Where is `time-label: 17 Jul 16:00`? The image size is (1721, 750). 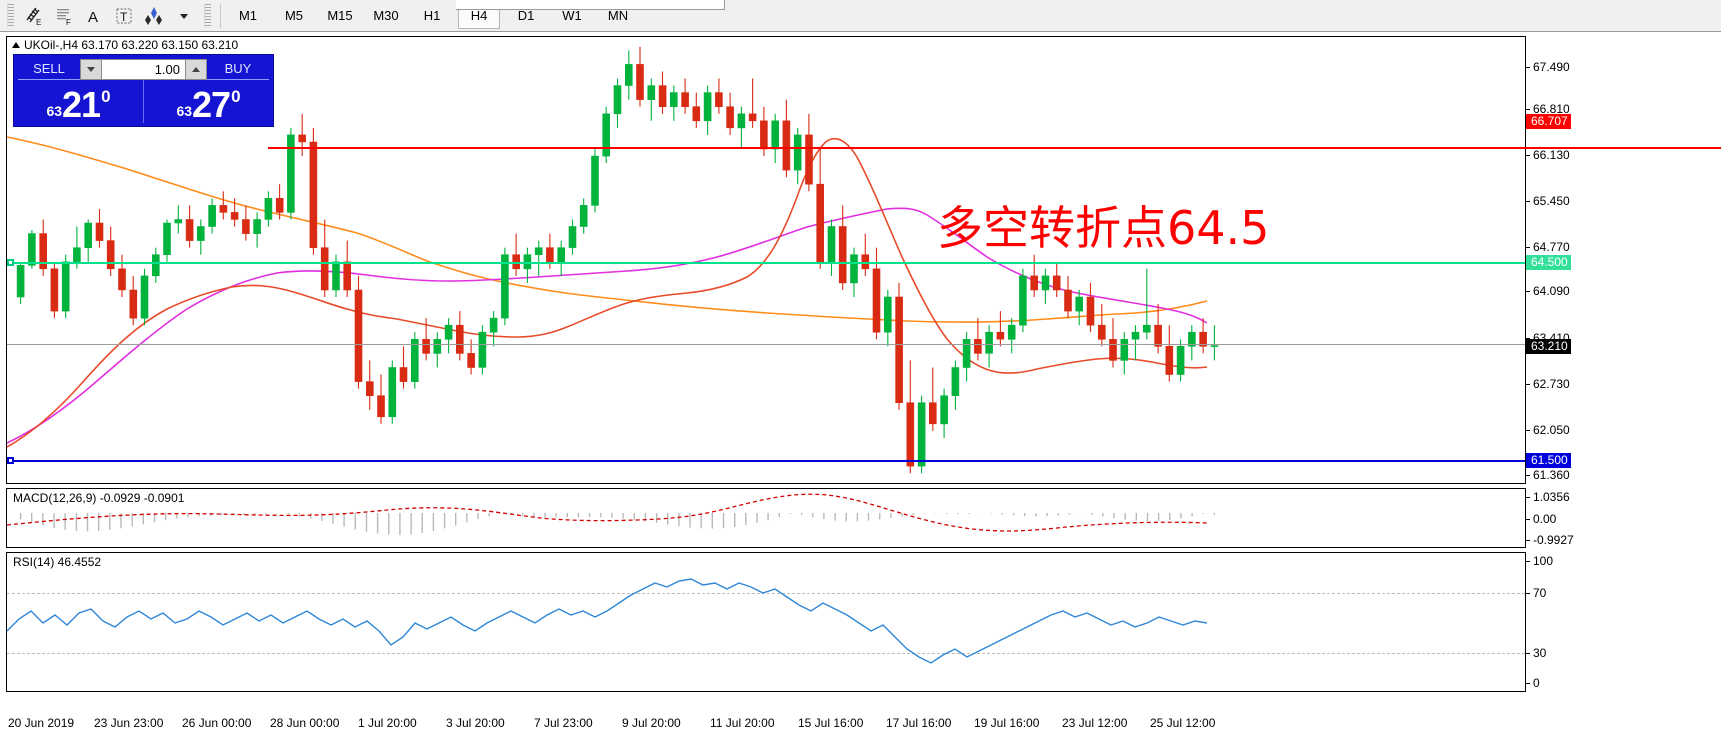 time-label: 17 Jul 16:00 is located at coordinates (919, 723).